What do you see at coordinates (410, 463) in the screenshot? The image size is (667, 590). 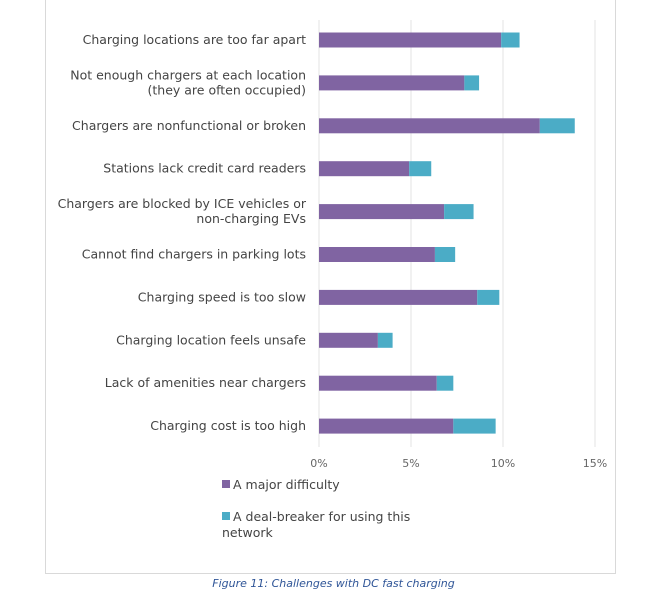 I see `x-tick-label: 5%` at bounding box center [410, 463].